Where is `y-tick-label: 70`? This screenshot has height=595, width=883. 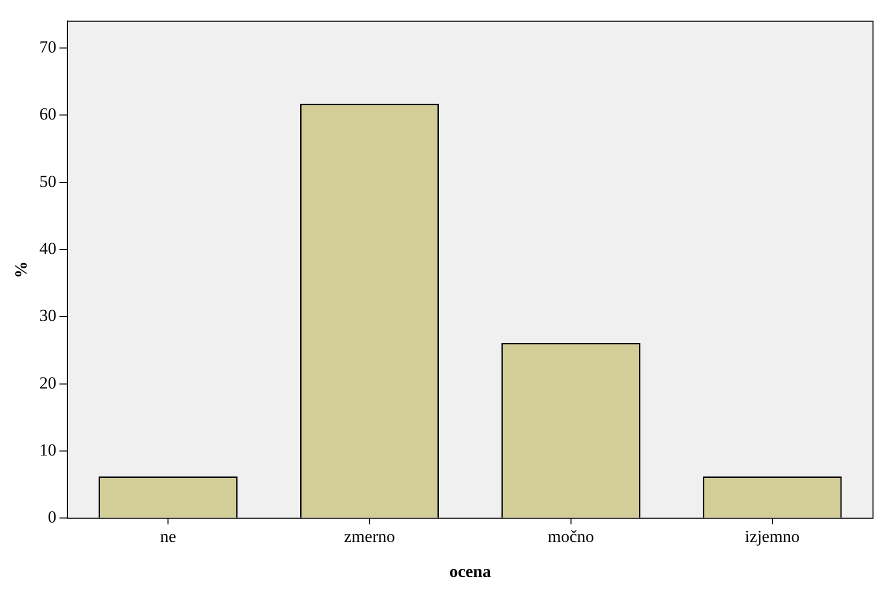 y-tick-label: 70 is located at coordinates (47, 47).